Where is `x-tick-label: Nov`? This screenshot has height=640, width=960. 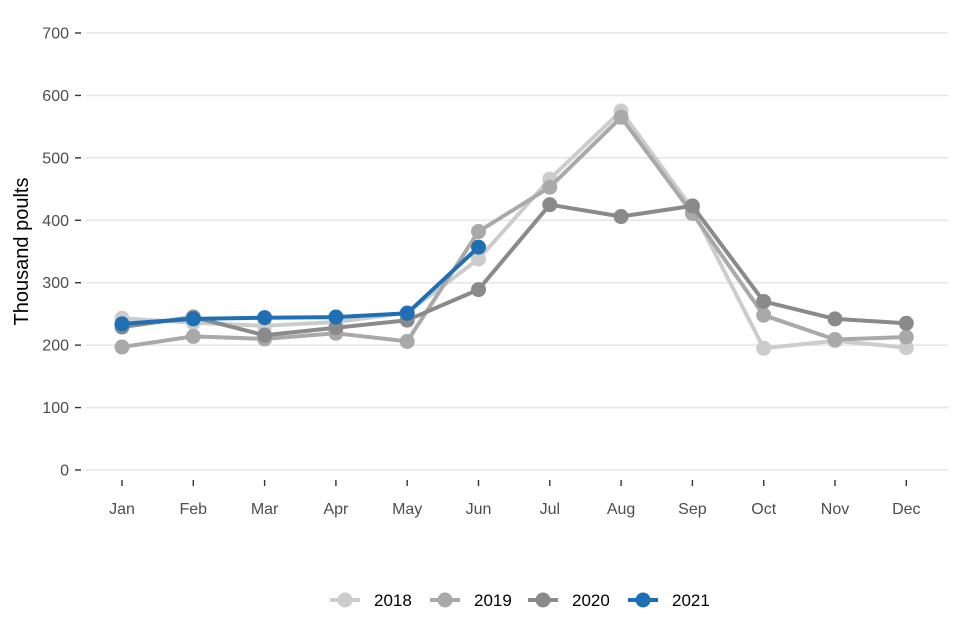
x-tick-label: Nov is located at coordinates (835, 509).